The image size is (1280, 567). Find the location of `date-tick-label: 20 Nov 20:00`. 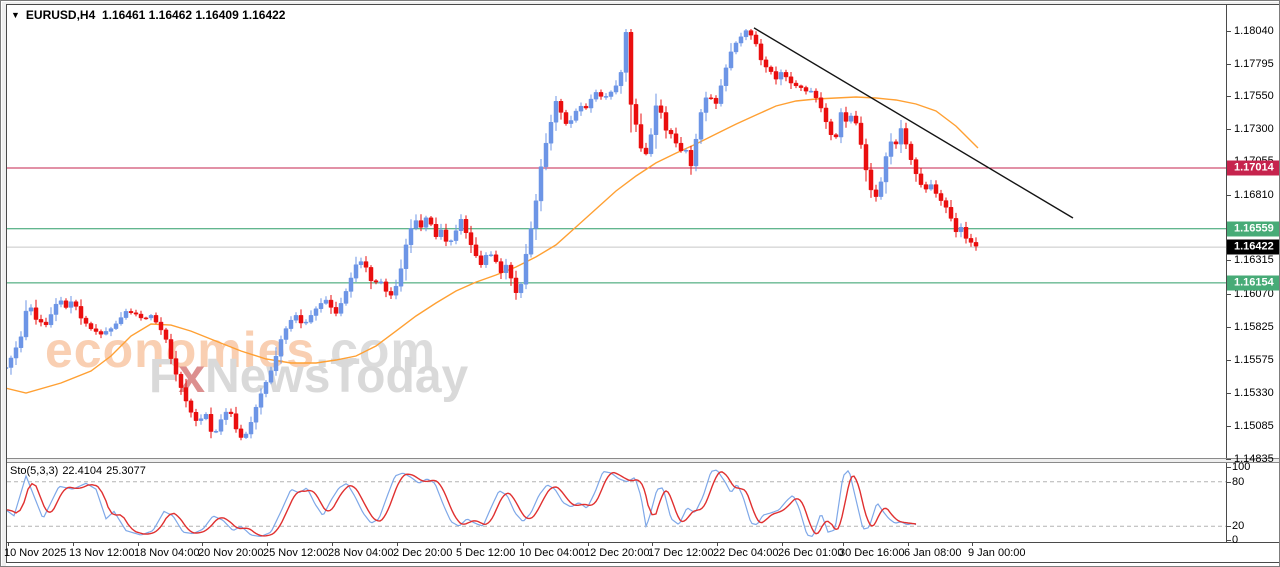

date-tick-label: 20 Nov 20:00 is located at coordinates (231, 553).